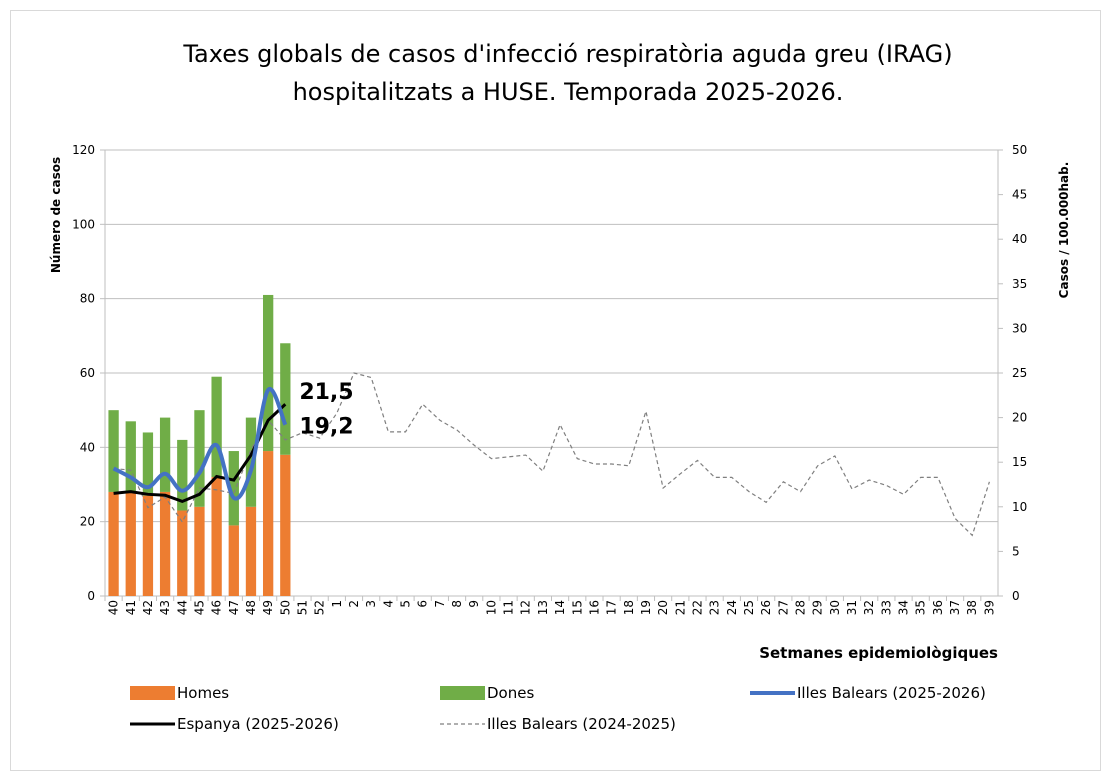  I want to click on y-tick-label: 100, so click(83, 224).